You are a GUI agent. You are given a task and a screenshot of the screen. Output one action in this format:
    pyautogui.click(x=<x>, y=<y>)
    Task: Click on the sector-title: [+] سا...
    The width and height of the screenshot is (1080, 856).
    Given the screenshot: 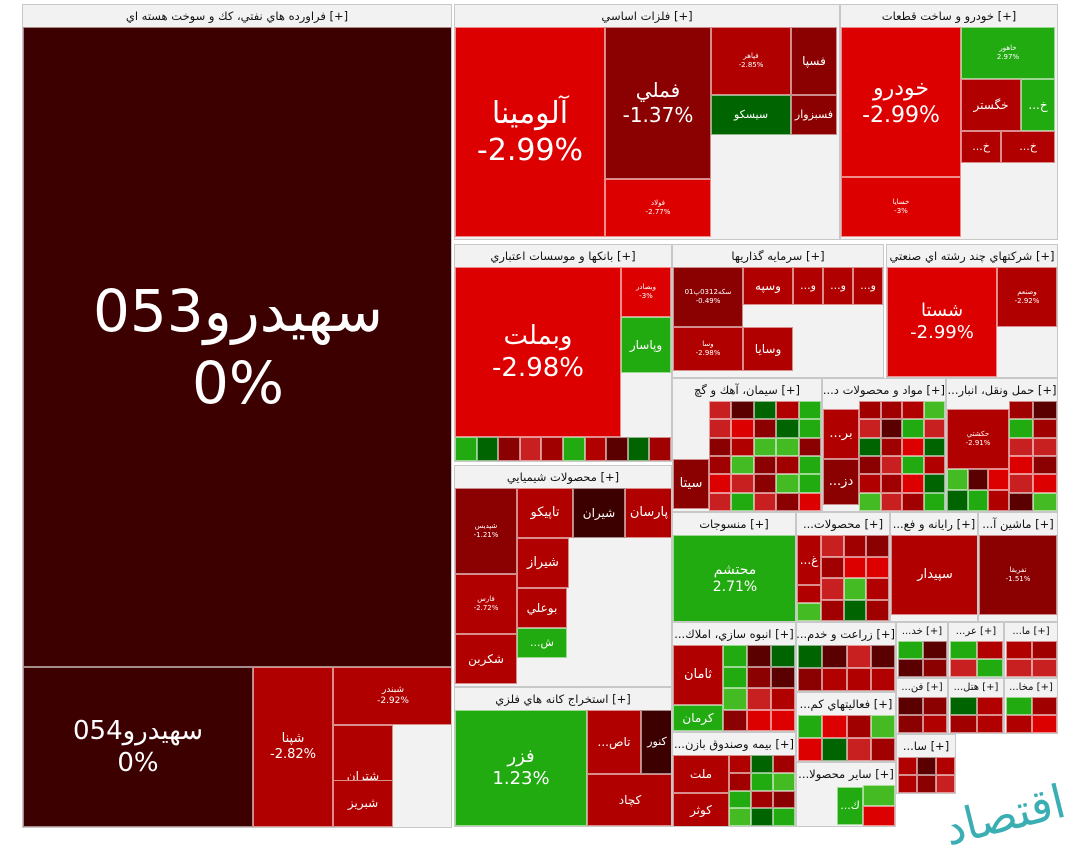 What is the action you would take?
    pyautogui.click(x=926, y=746)
    